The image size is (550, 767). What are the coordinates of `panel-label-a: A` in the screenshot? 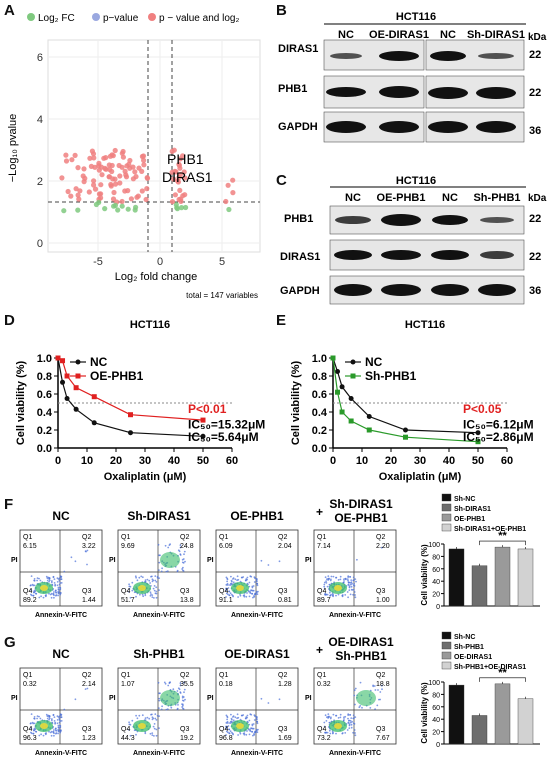 It's located at (9, 10).